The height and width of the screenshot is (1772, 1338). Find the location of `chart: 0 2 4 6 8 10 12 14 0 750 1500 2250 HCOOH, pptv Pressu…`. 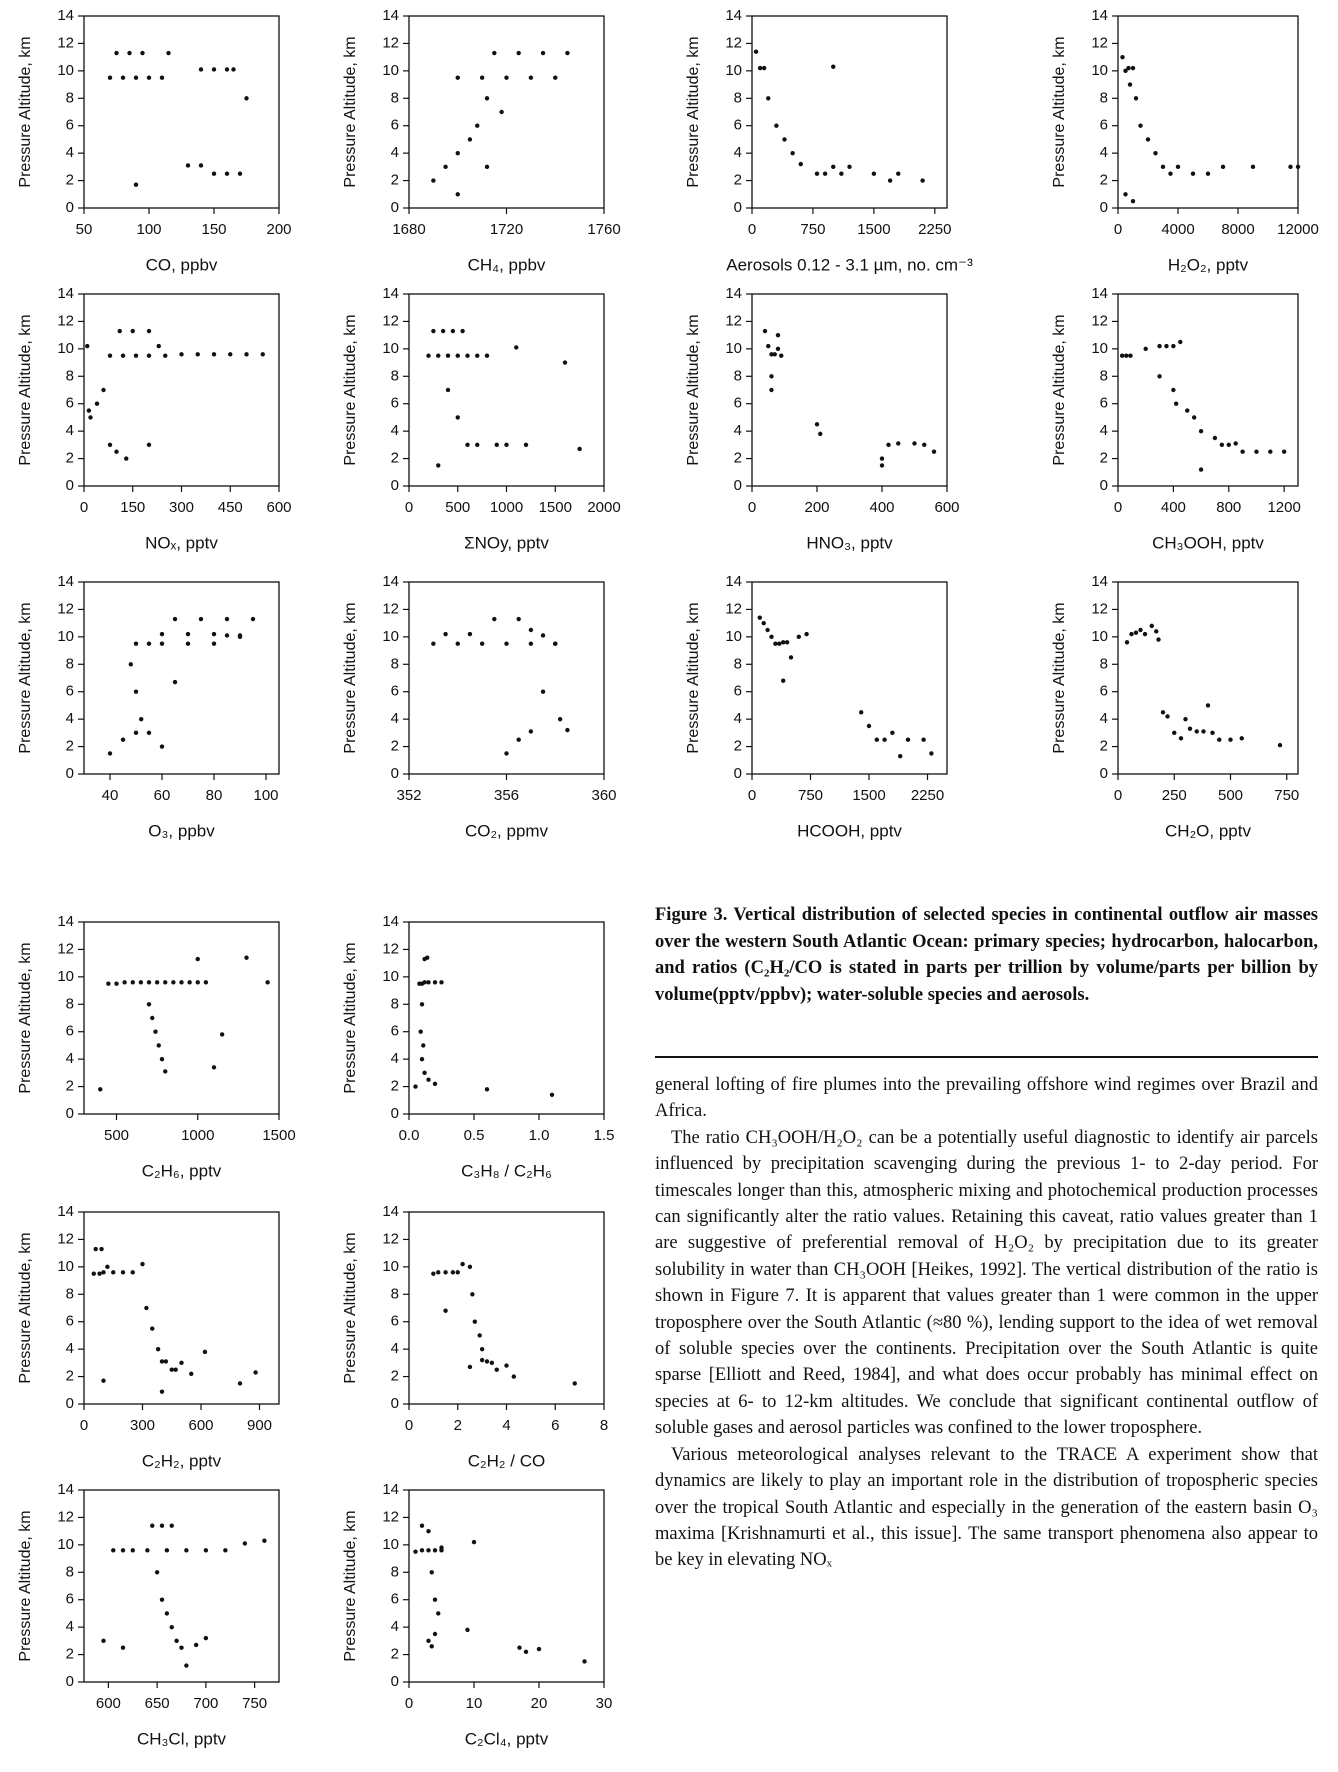

chart: 0 2 4 6 8 10 12 14 0 750 1500 2250 HCOOH, pptv Pressu… is located at coordinates (816, 706).